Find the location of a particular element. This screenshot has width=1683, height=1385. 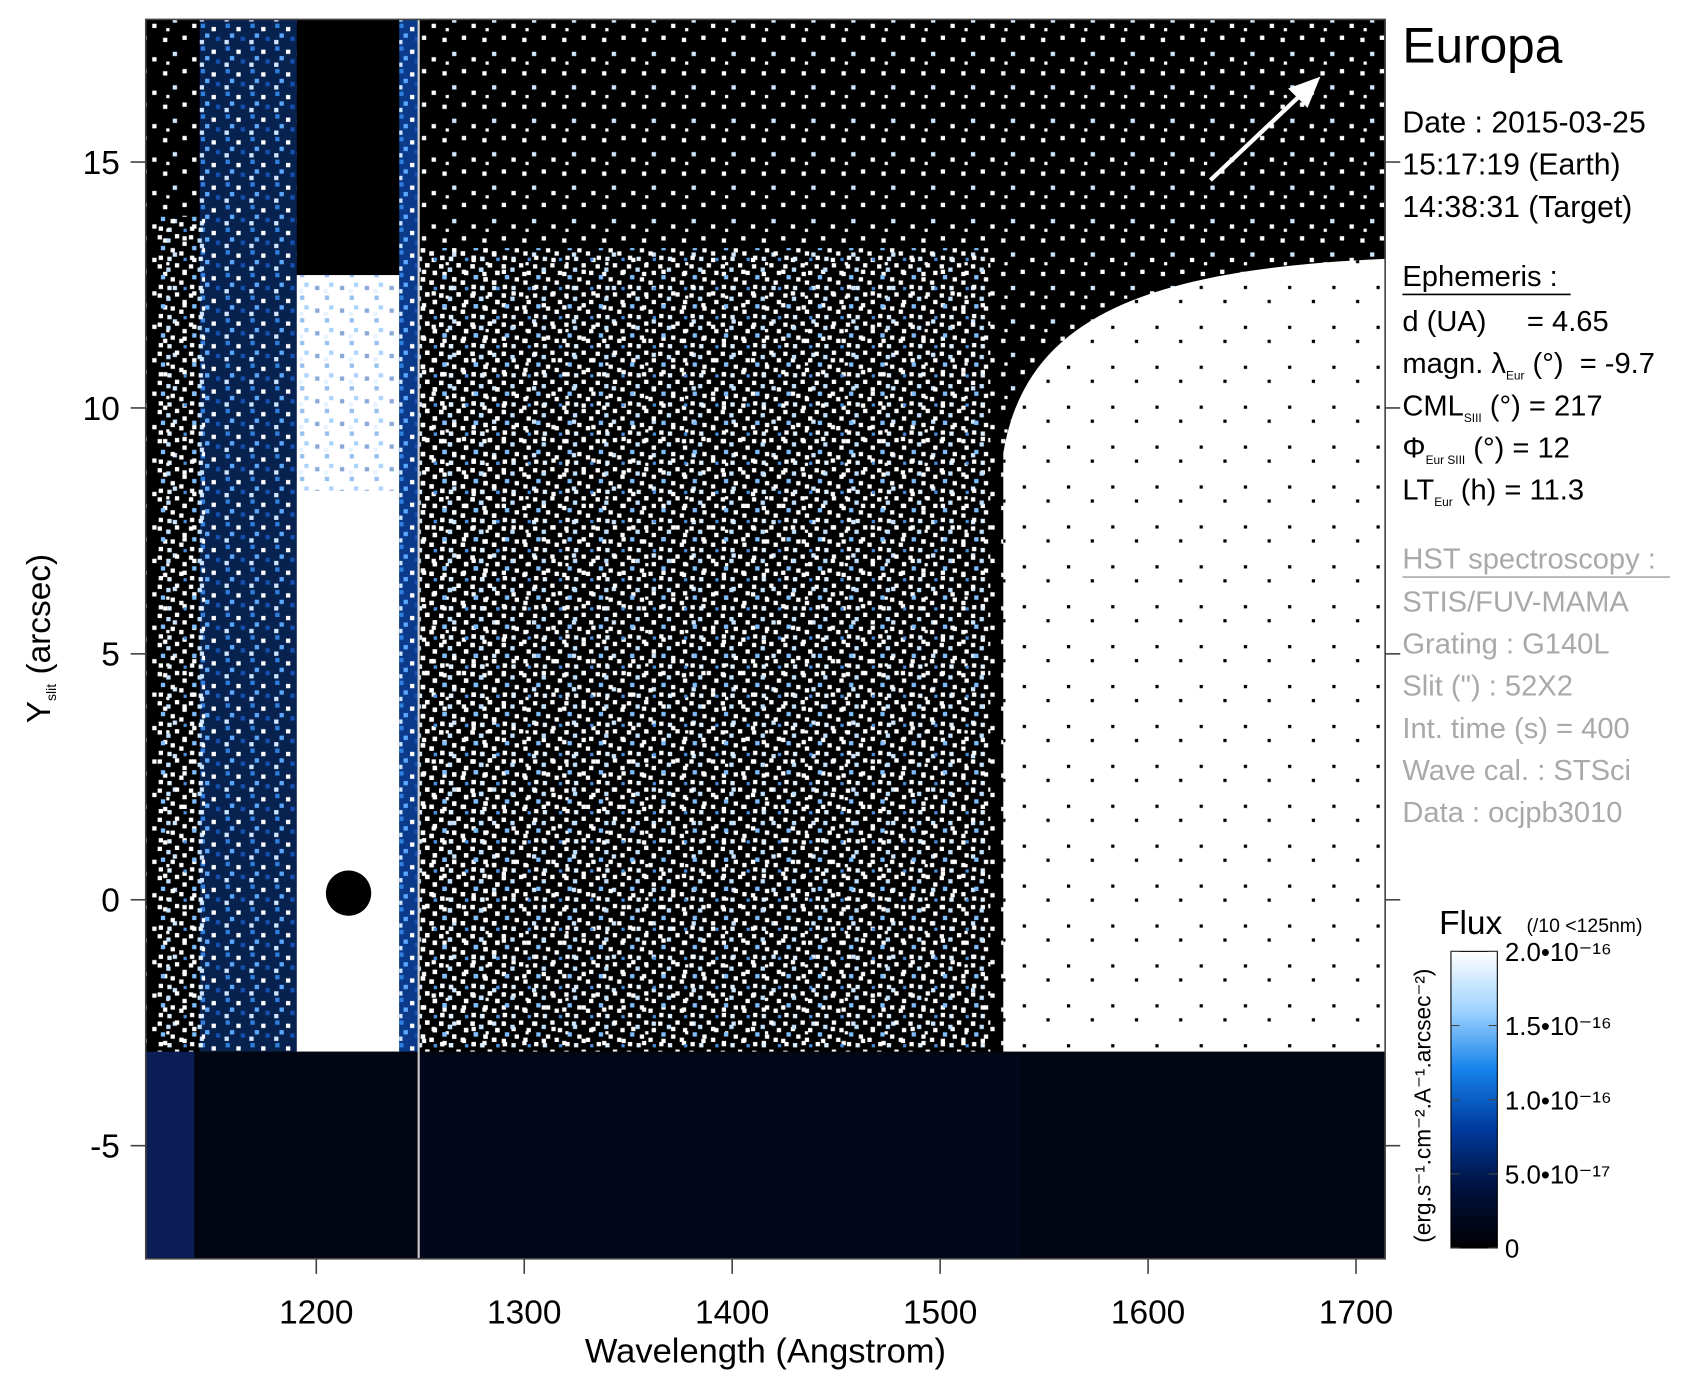

ephemeris-line: magn. λEur (°) = -9.7 is located at coordinates (1528, 365).